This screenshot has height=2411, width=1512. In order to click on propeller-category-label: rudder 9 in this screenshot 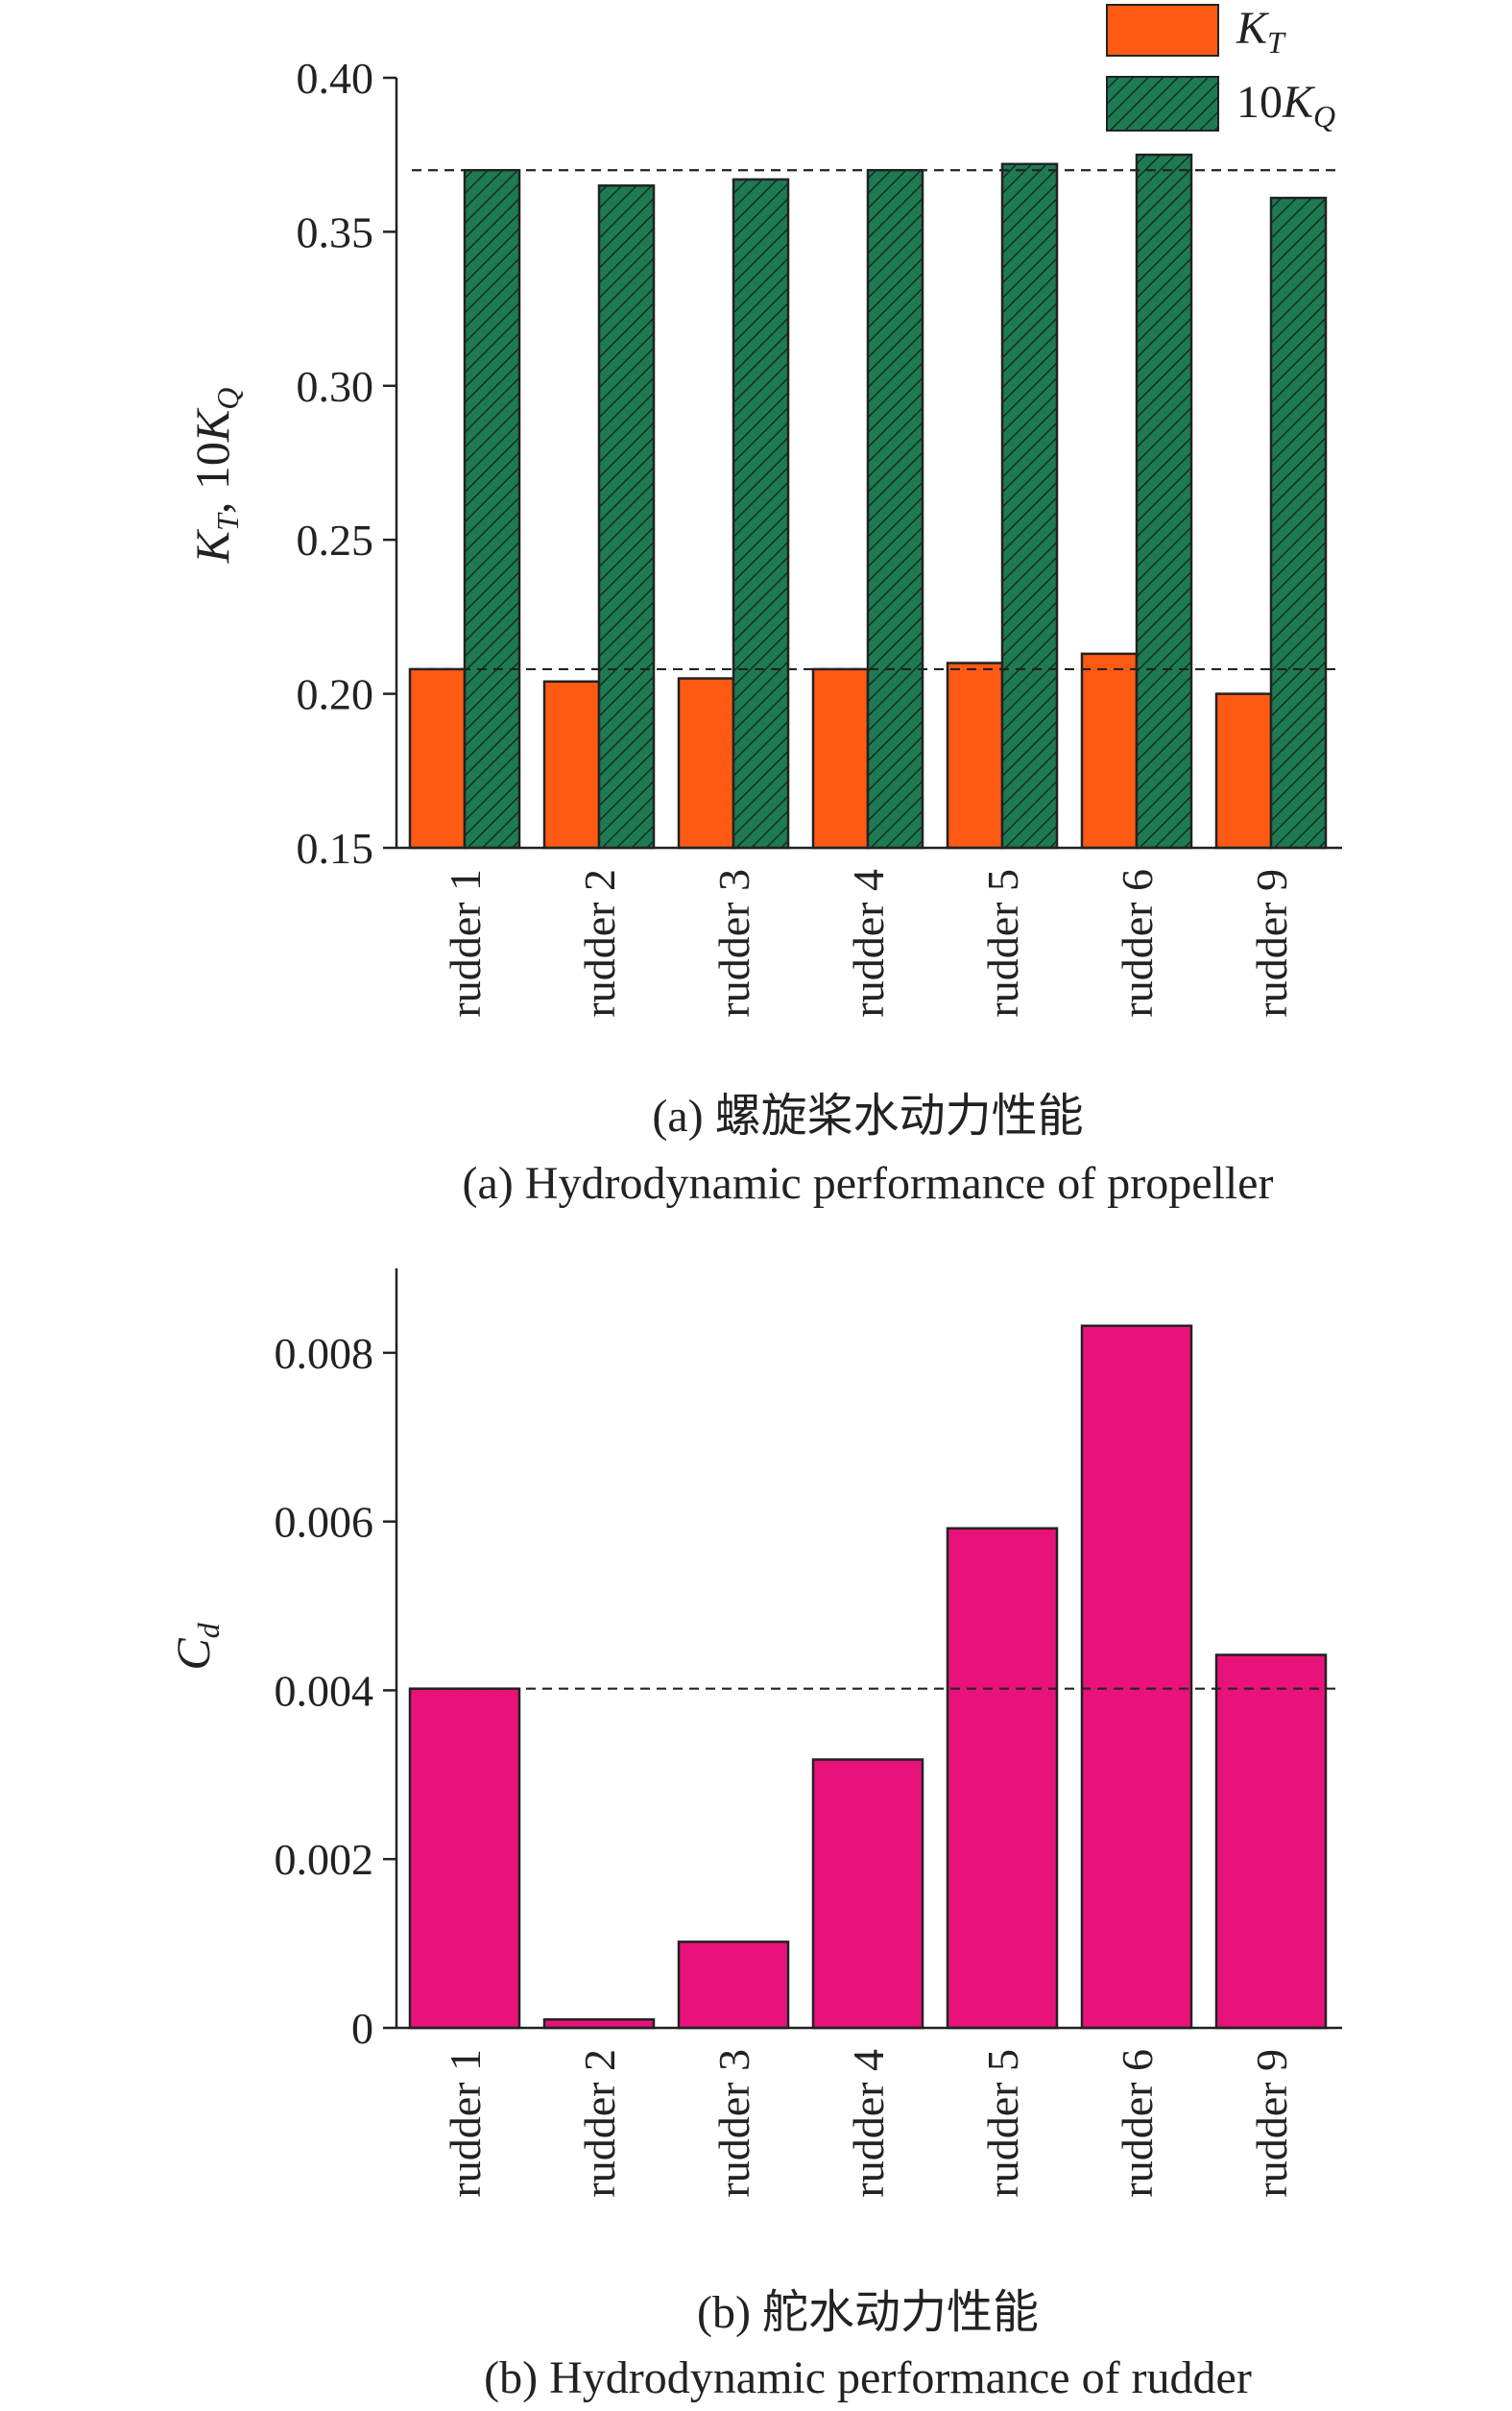, I will do `click(1271, 943)`.